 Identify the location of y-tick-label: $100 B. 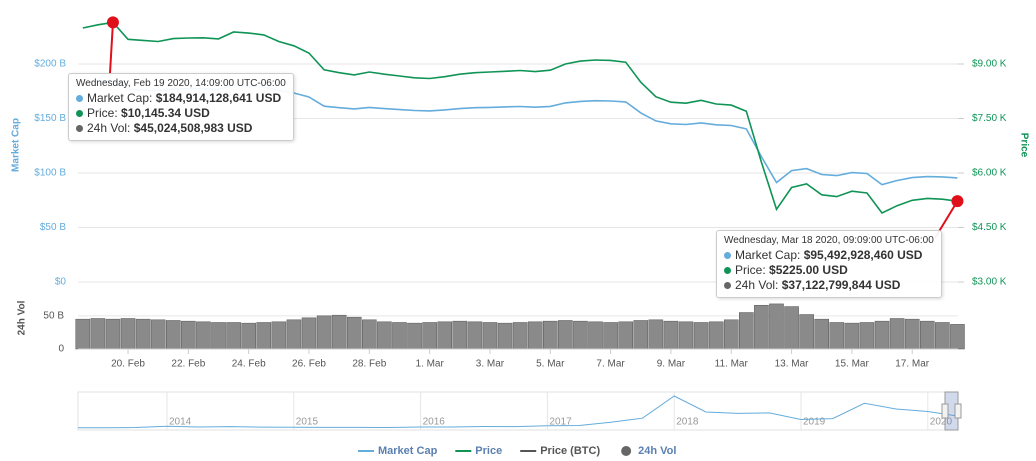
(50, 173).